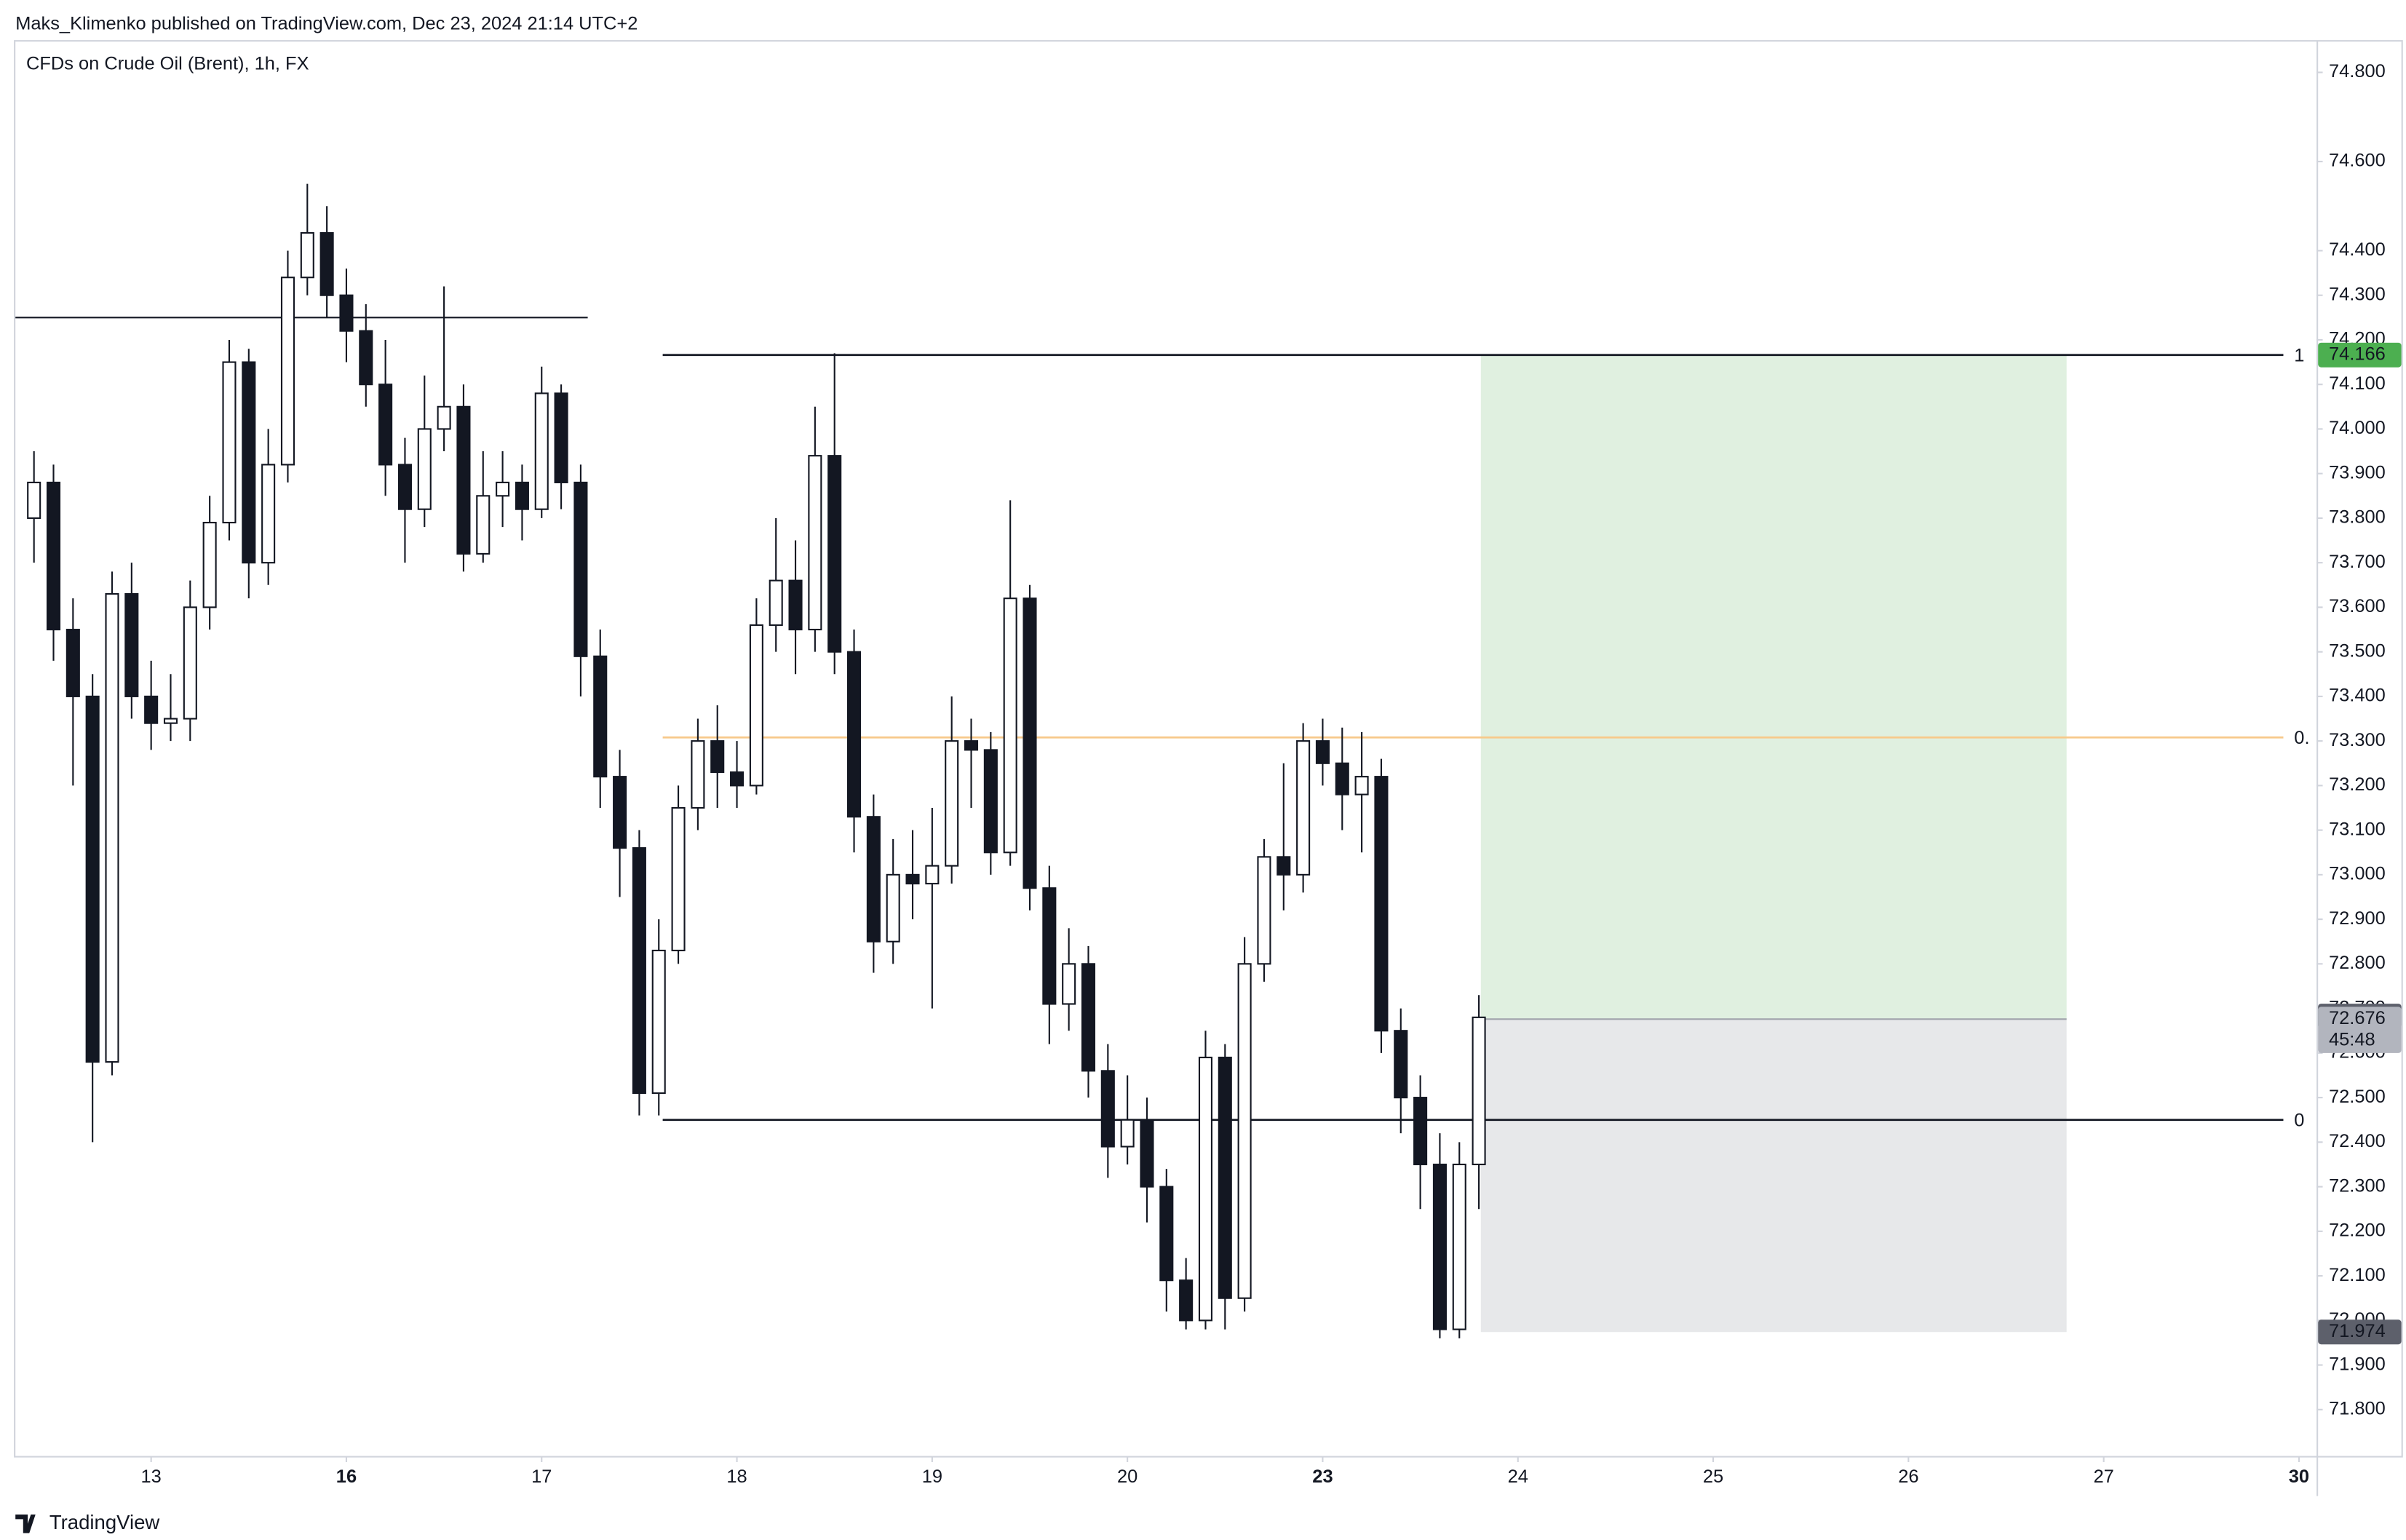  I want to click on x-tick-label: 16, so click(346, 1476).